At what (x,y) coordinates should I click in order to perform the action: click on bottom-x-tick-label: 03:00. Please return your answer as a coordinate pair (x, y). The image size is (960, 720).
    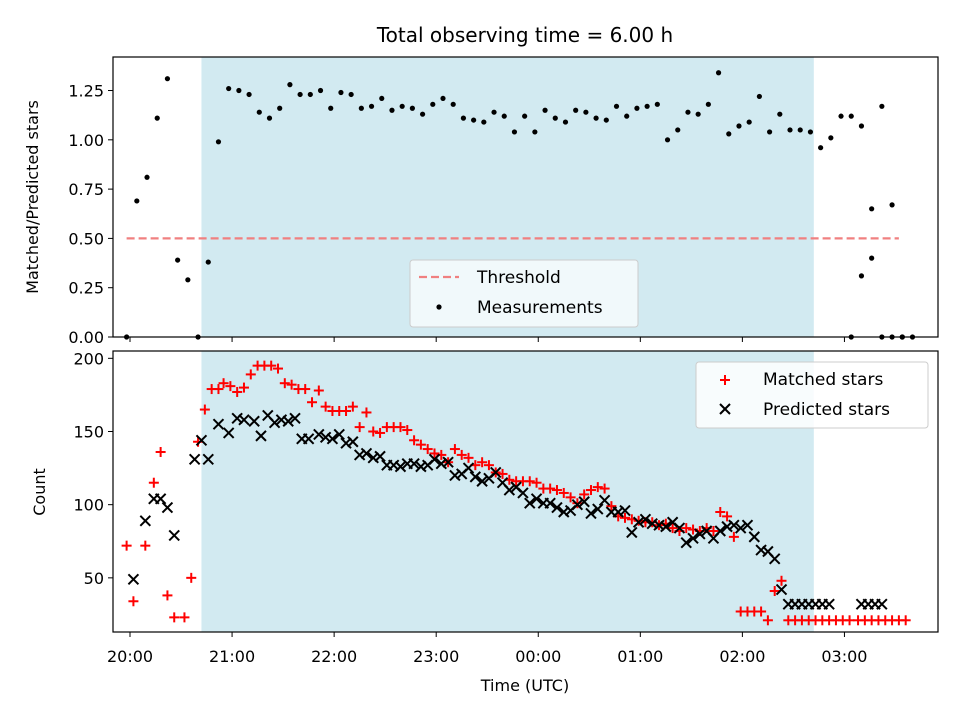
    Looking at the image, I should click on (844, 656).